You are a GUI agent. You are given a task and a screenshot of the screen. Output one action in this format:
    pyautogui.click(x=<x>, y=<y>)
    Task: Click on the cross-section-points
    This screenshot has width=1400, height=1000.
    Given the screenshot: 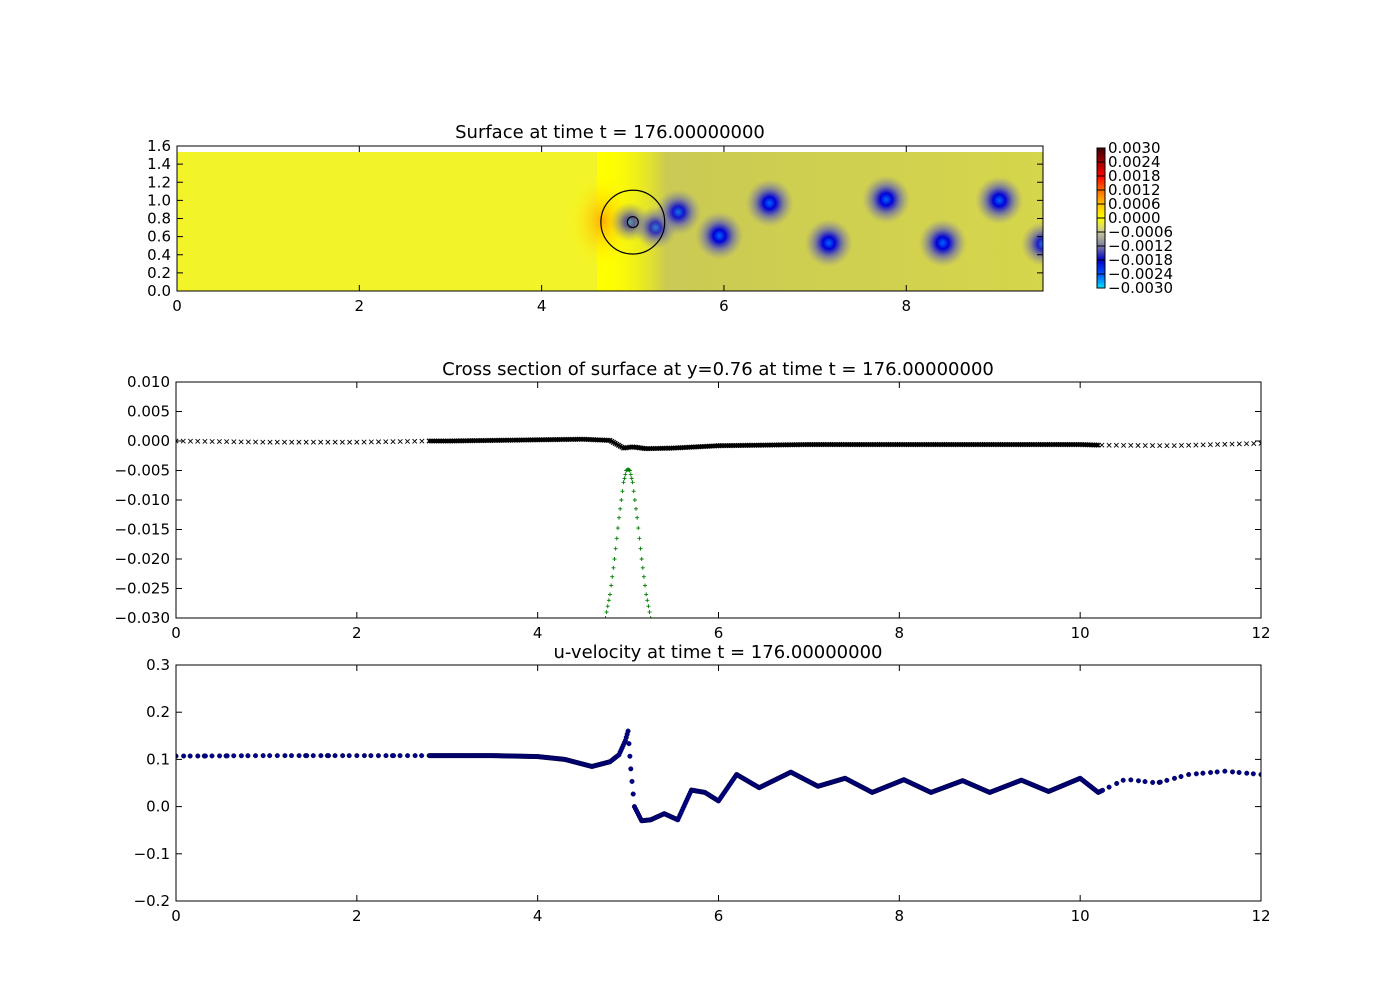 What is the action you would take?
    pyautogui.click(x=718, y=527)
    